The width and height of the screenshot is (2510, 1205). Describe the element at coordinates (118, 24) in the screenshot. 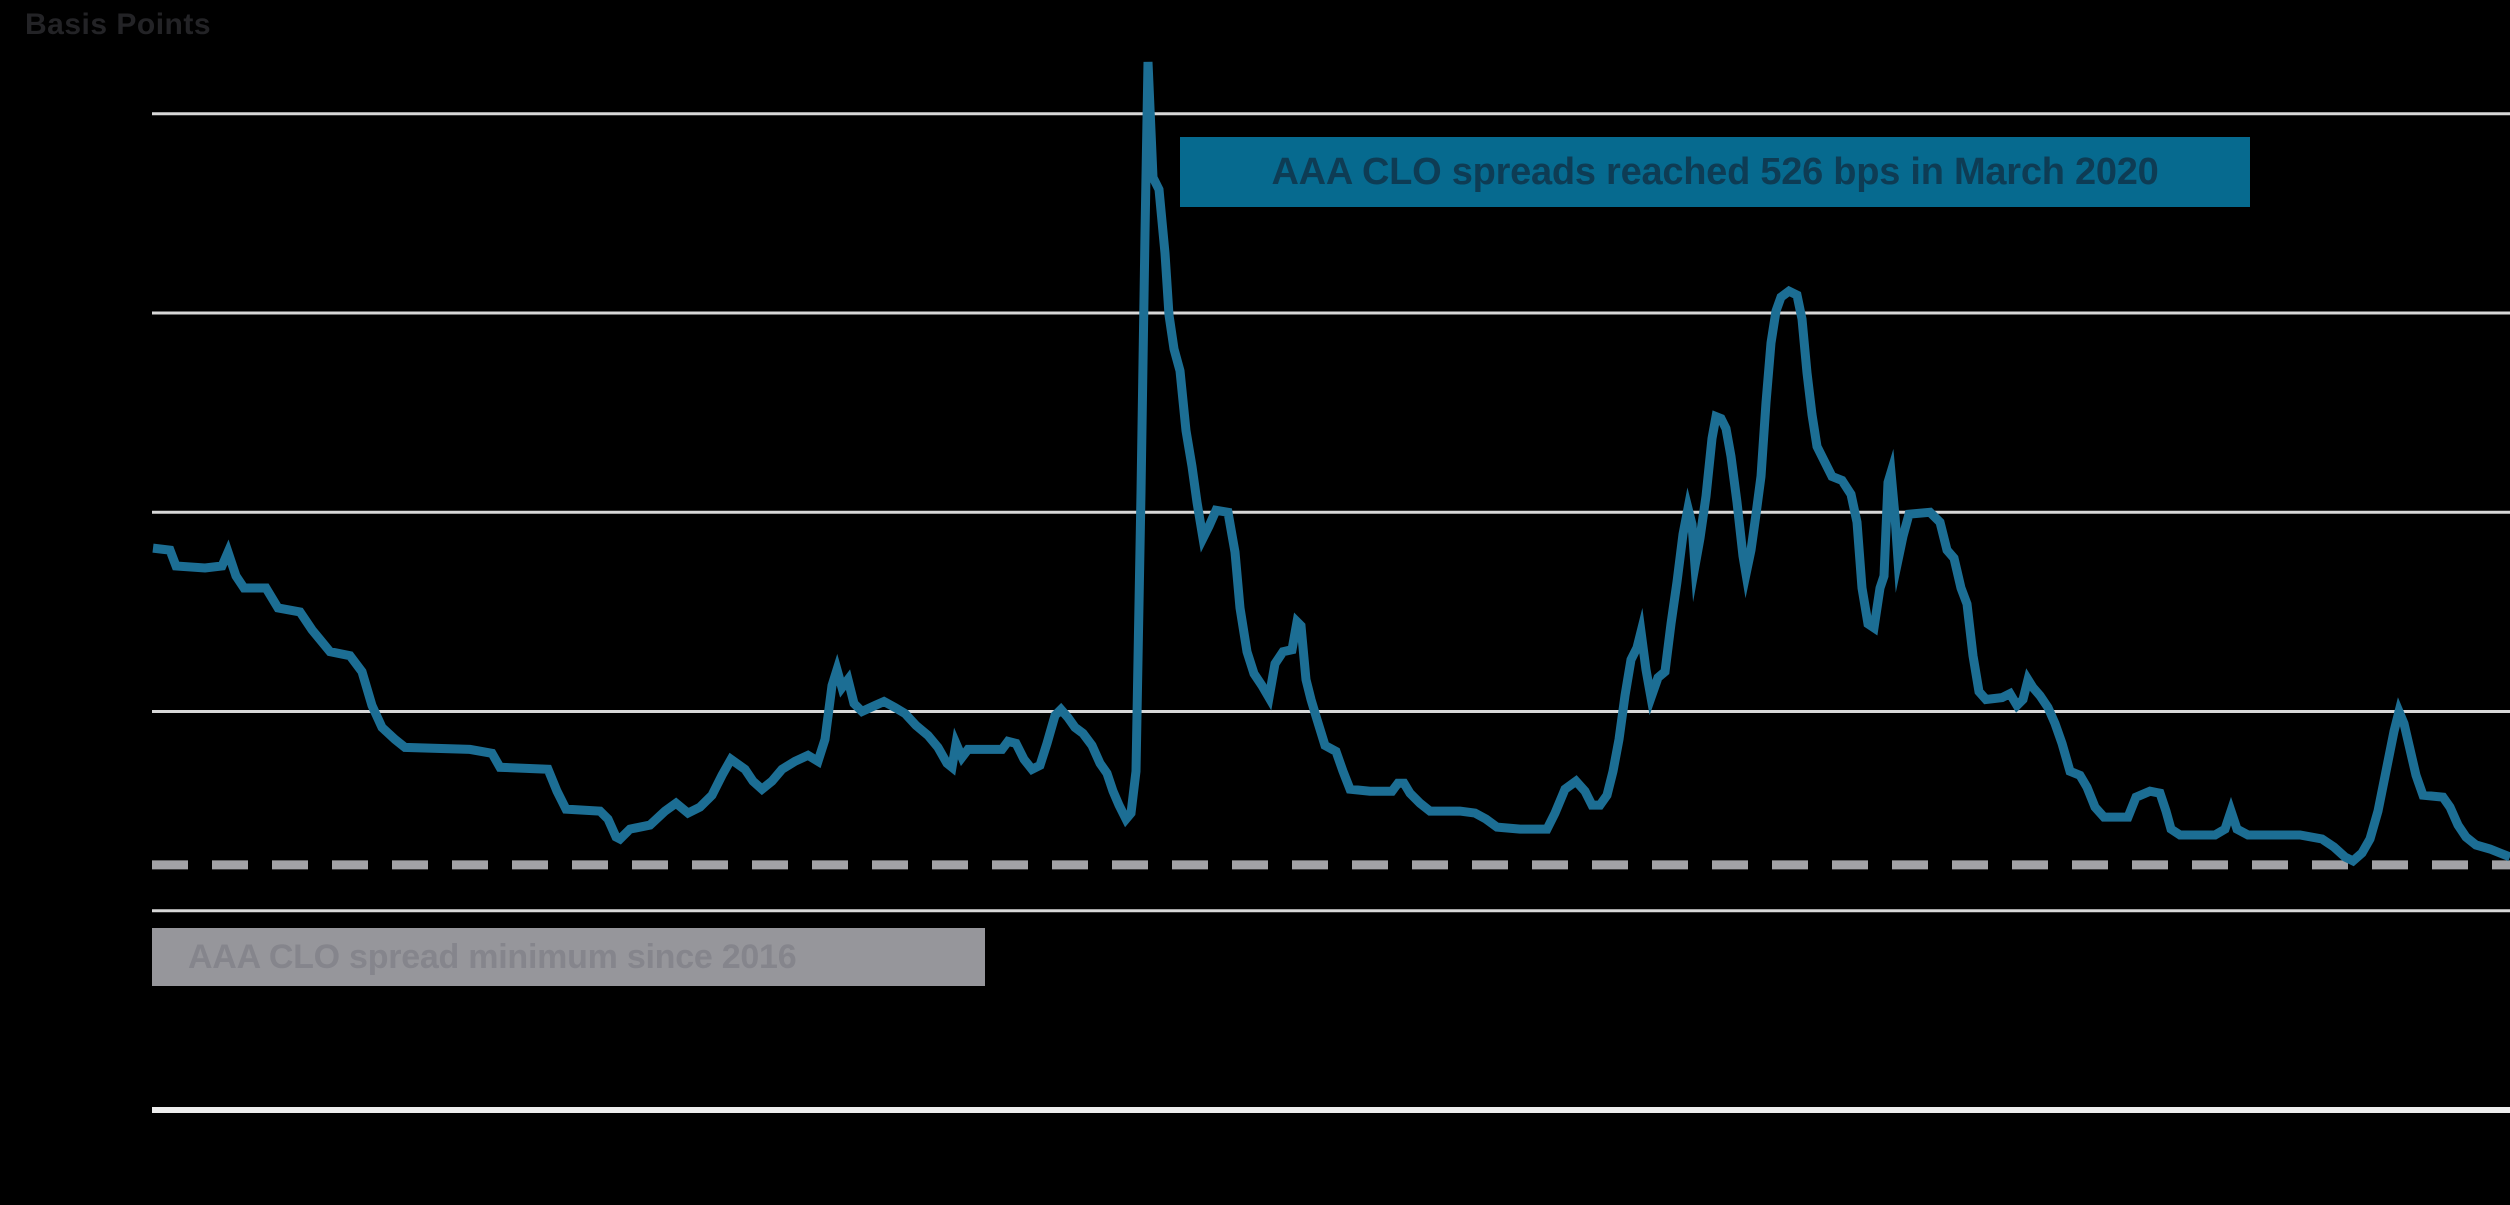

I see `y-axis-title: Basis Points` at that location.